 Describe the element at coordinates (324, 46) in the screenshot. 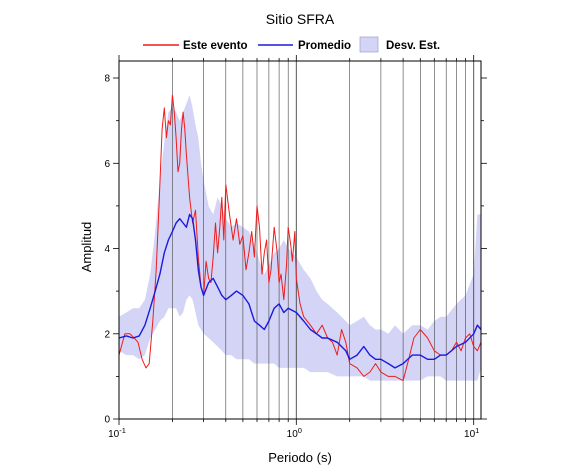

I see `legend-label-mean: Promedio` at that location.